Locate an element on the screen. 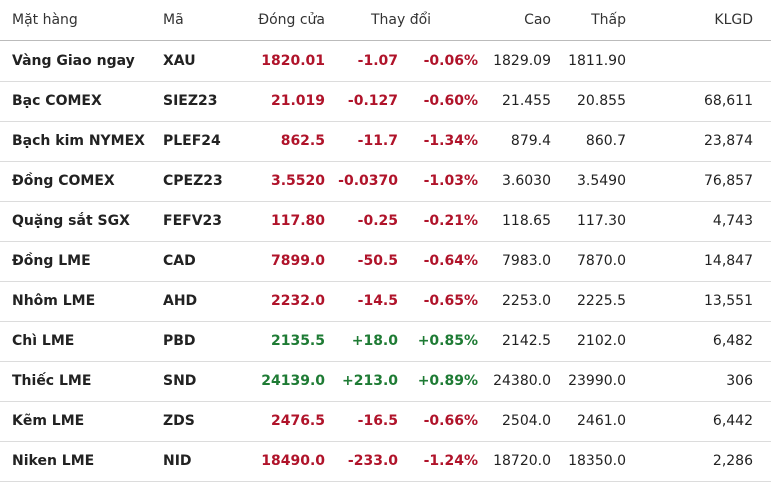  change-percent: -1.03% is located at coordinates (450, 181).